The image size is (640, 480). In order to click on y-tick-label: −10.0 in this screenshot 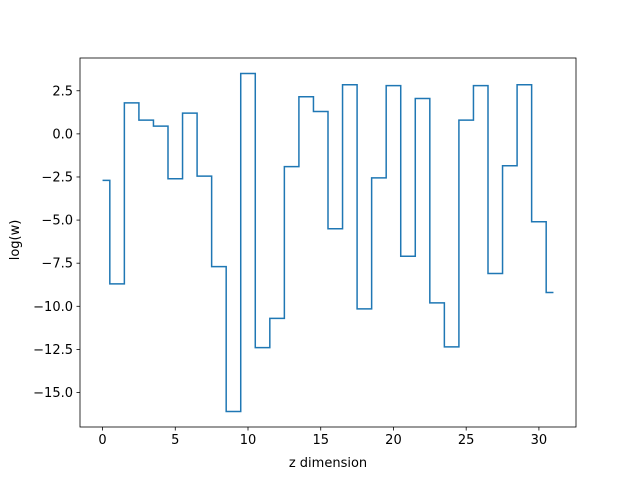, I will do `click(53, 307)`.